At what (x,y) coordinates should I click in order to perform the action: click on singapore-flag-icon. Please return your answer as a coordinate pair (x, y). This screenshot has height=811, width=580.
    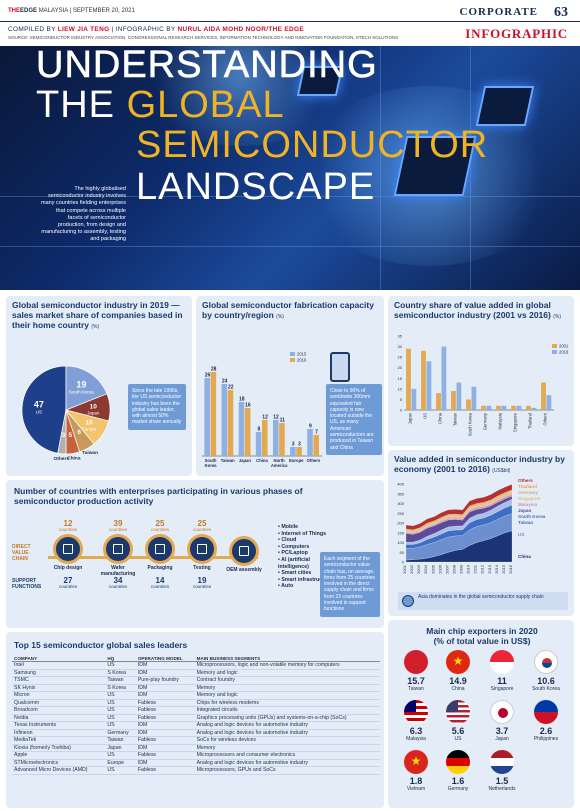
    Looking at the image, I should click on (502, 662).